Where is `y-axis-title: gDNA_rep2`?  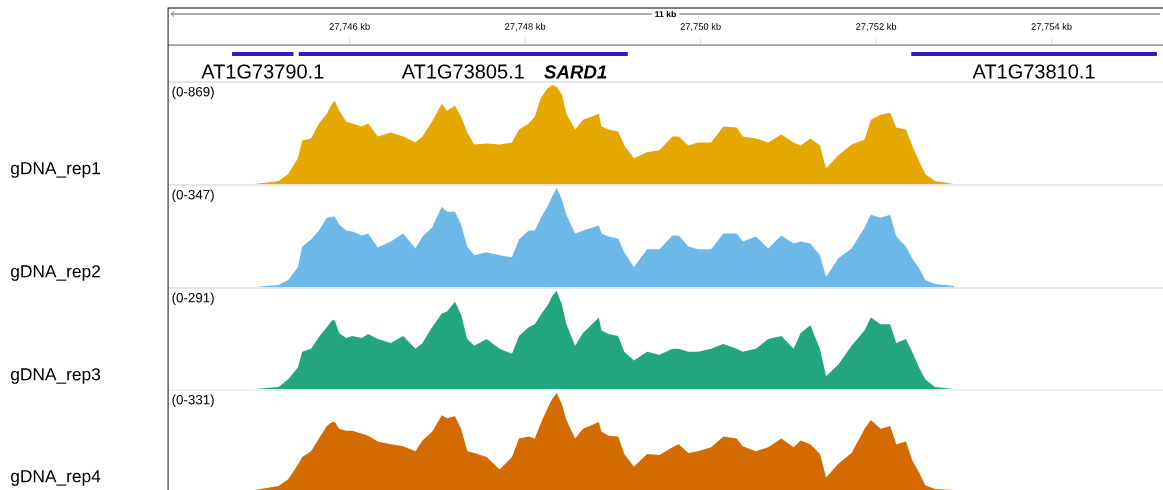
y-axis-title: gDNA_rep2 is located at coordinates (55, 273).